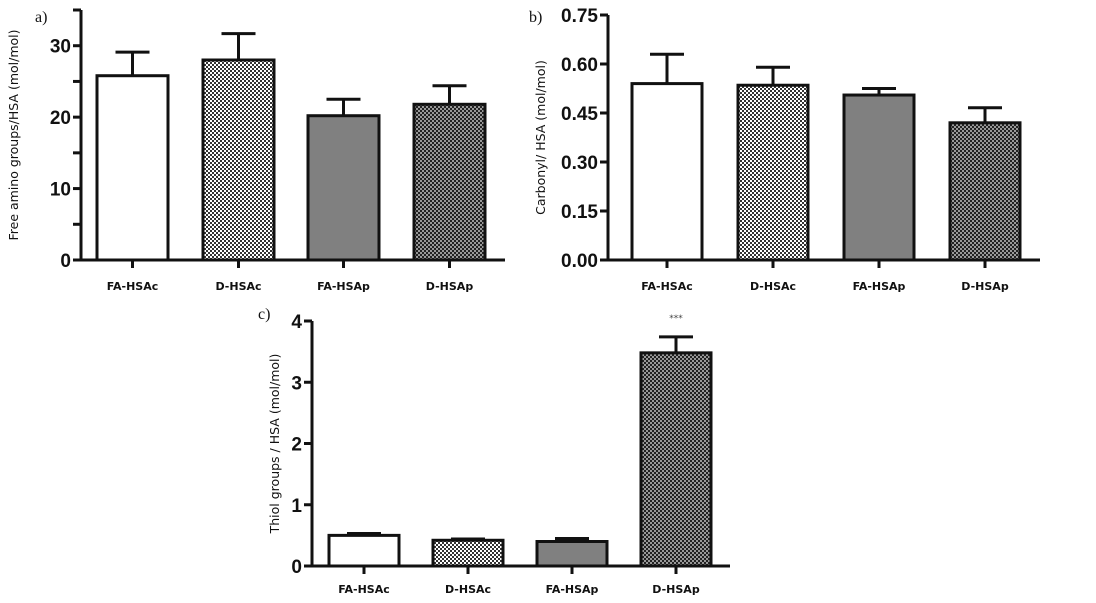 This screenshot has width=1096, height=603. What do you see at coordinates (296, 506) in the screenshot?
I see `y-tick-label: 1` at bounding box center [296, 506].